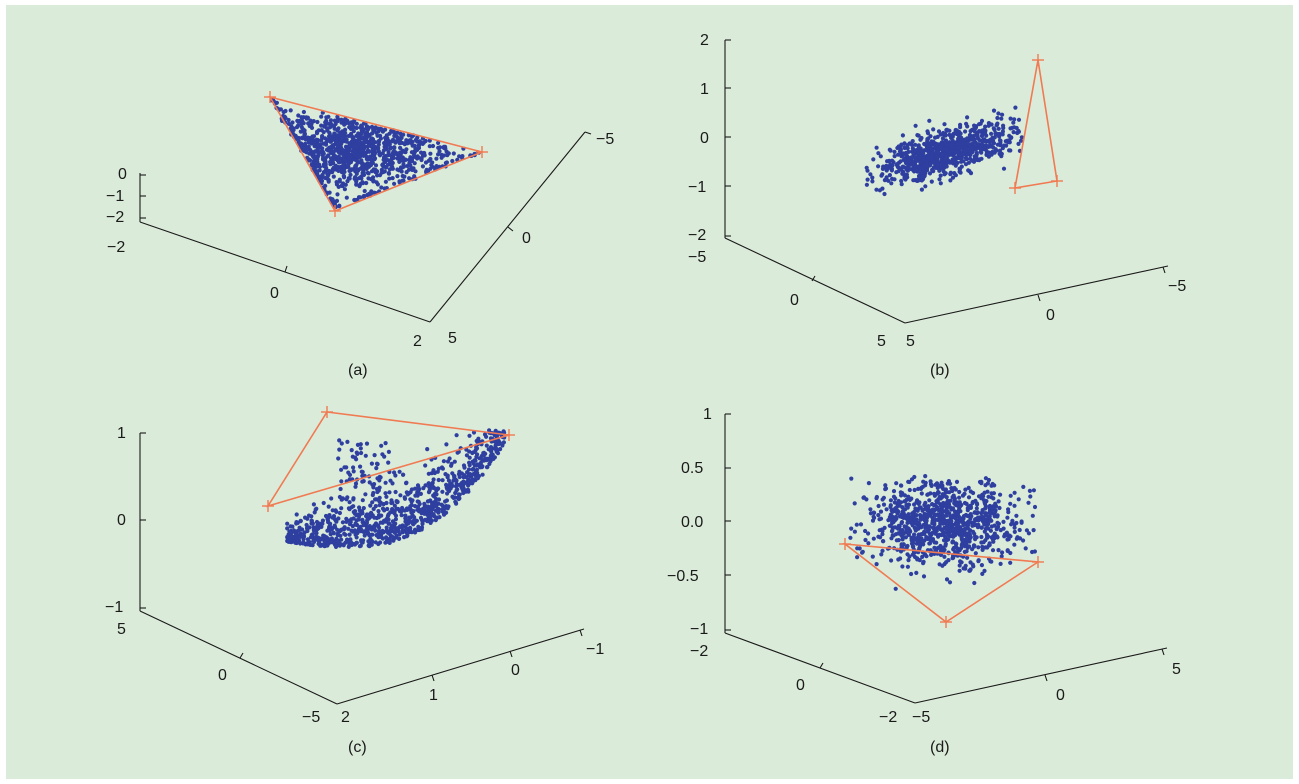 This screenshot has height=784, width=1299. Describe the element at coordinates (940, 747) in the screenshot. I see `d-subplot-label: (d)` at that location.